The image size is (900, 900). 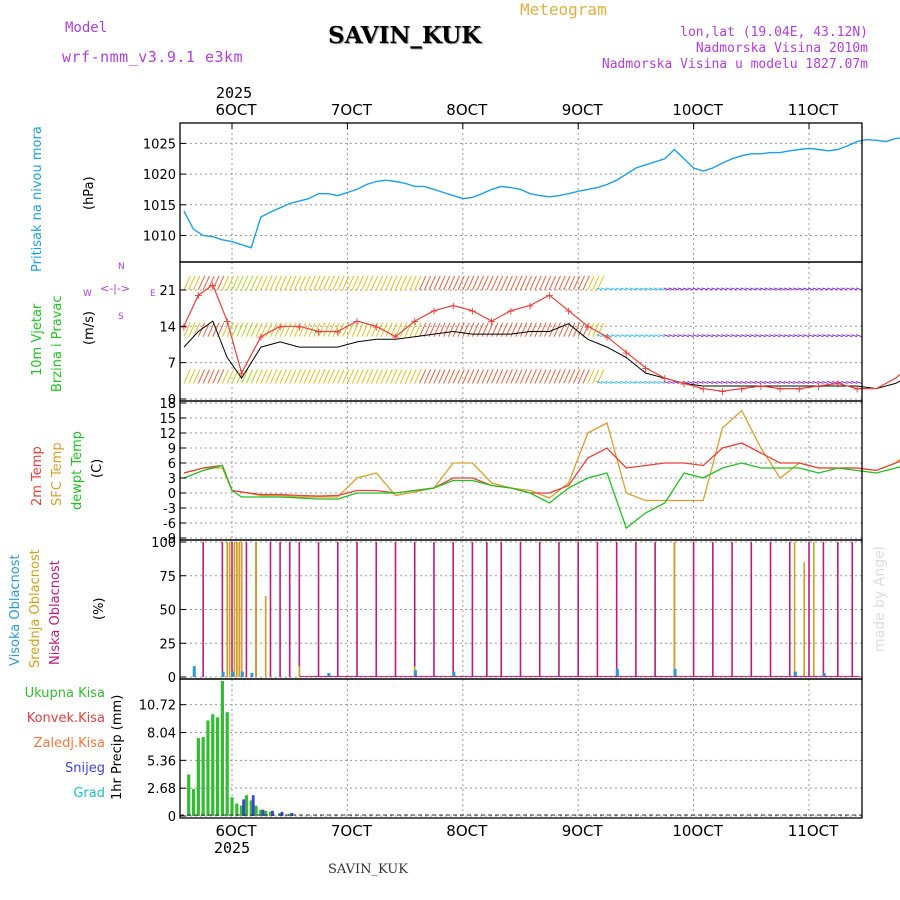 I want to click on wind-tick-label: 21, so click(x=167, y=291).